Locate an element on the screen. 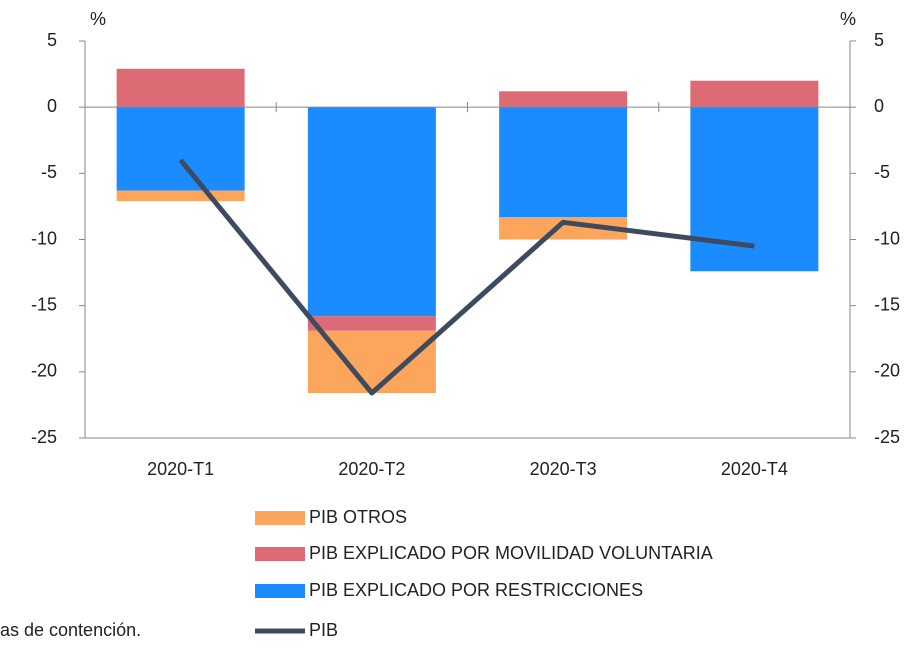 This screenshot has height=650, width=922. y2-tick-label: -20 is located at coordinates (887, 371).